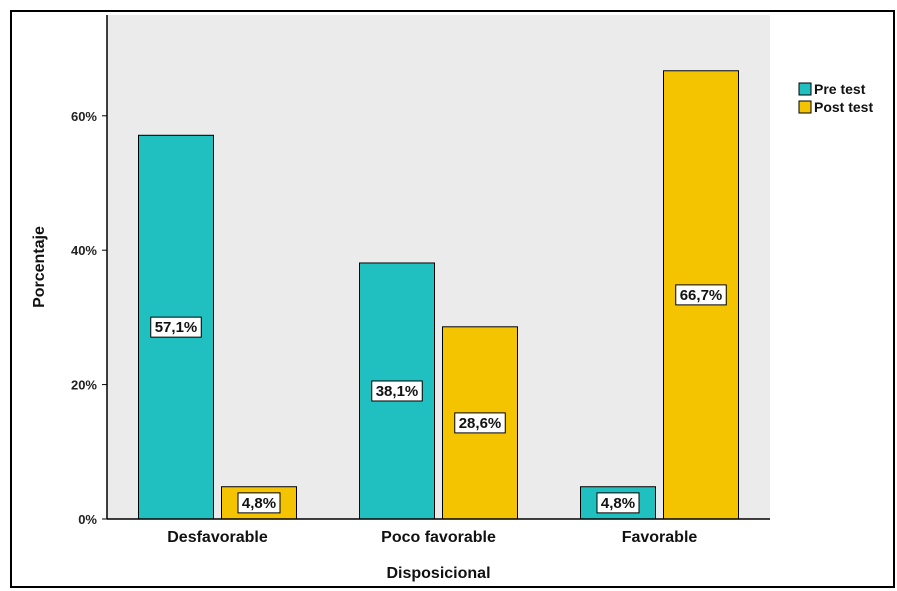 The width and height of the screenshot is (897, 591). I want to click on y-axis-title: Porcentaje, so click(39, 267).